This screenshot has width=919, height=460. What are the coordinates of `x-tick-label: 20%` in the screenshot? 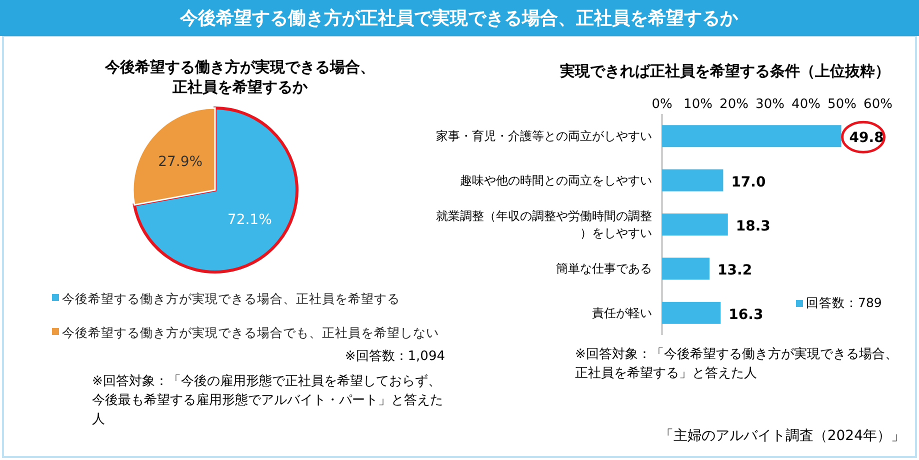 It's located at (734, 104).